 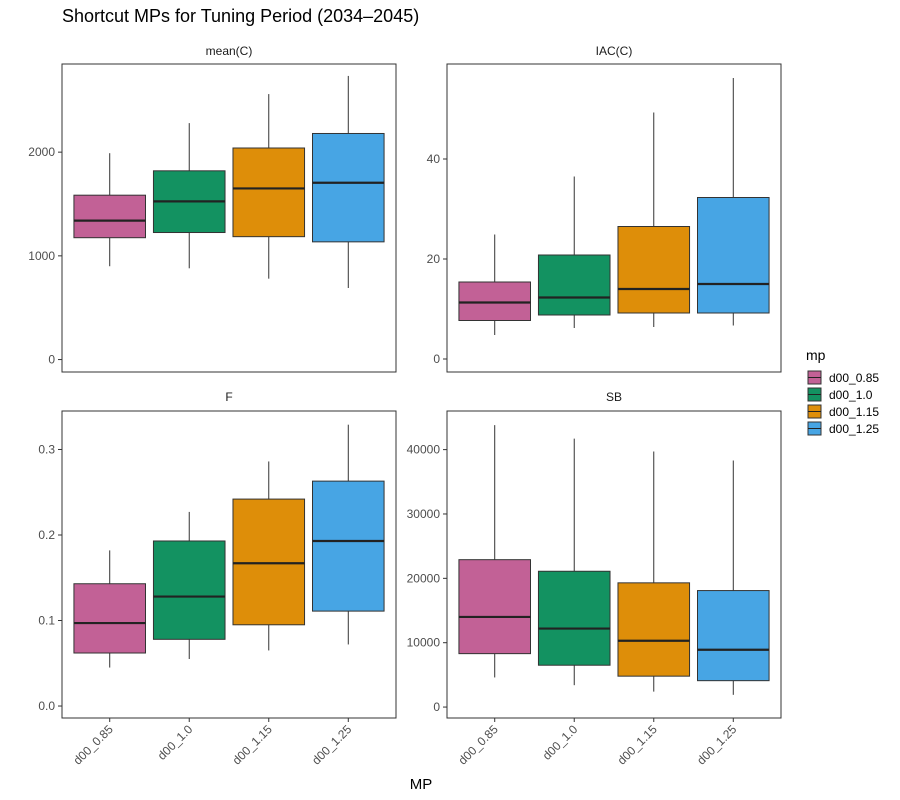 What do you see at coordinates (614, 51) in the screenshot?
I see `panel-title: IAC(C)` at bounding box center [614, 51].